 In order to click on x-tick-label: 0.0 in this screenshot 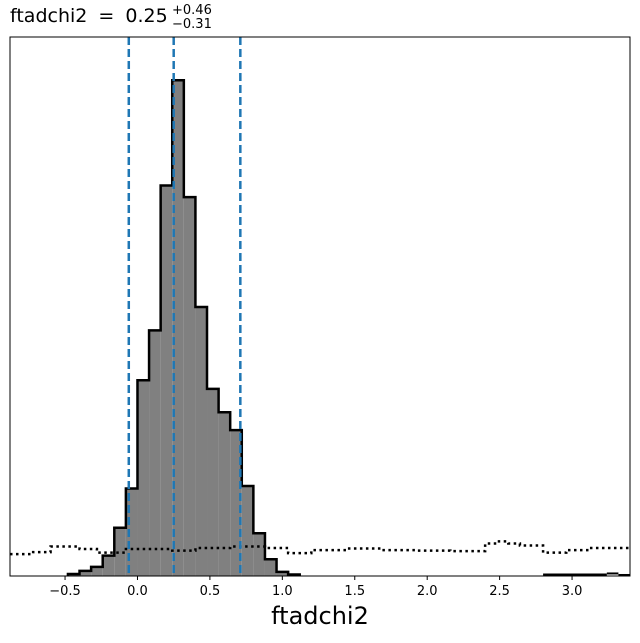, I will do `click(137, 591)`.